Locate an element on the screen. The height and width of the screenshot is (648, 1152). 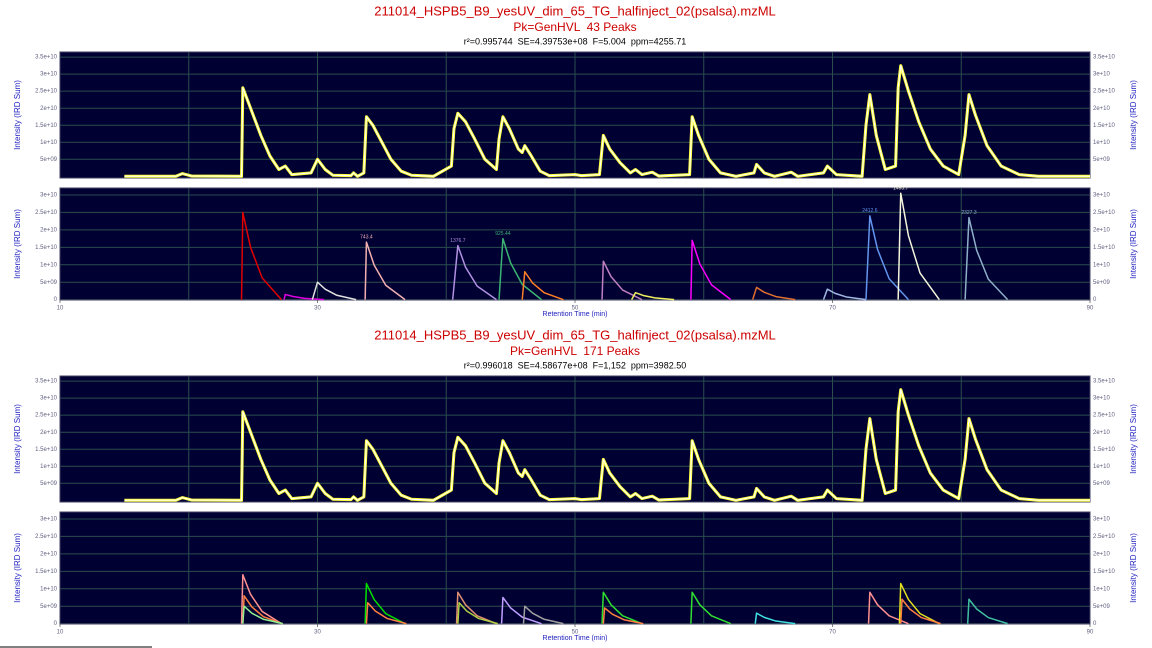
chart-subtitle: Pk=GenHVL 43 Peaks is located at coordinates (574, 27).